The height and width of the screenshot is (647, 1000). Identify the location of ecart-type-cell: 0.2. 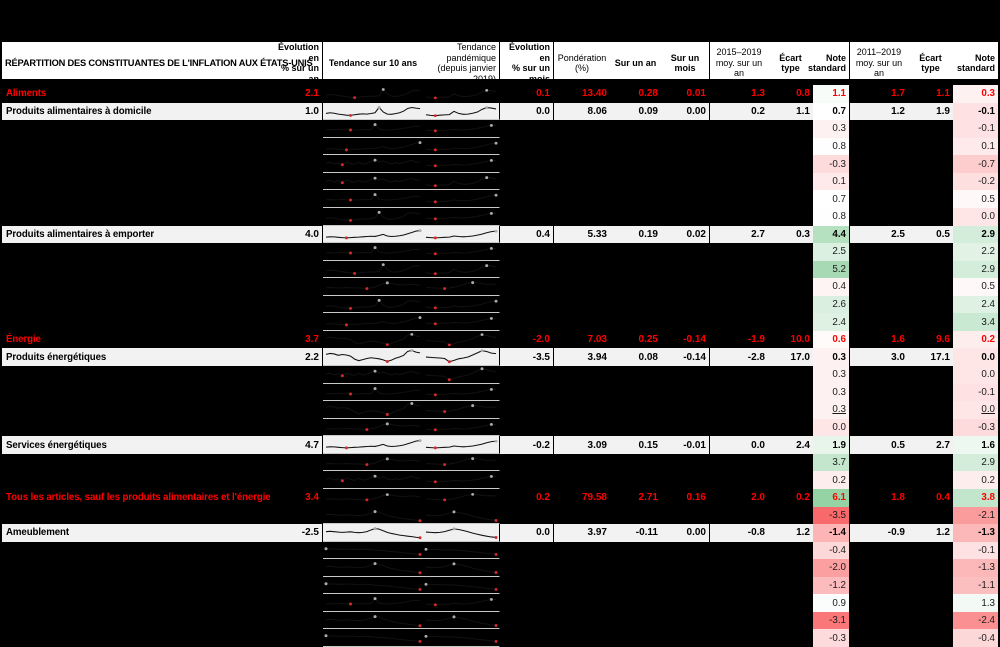
(790, 497).